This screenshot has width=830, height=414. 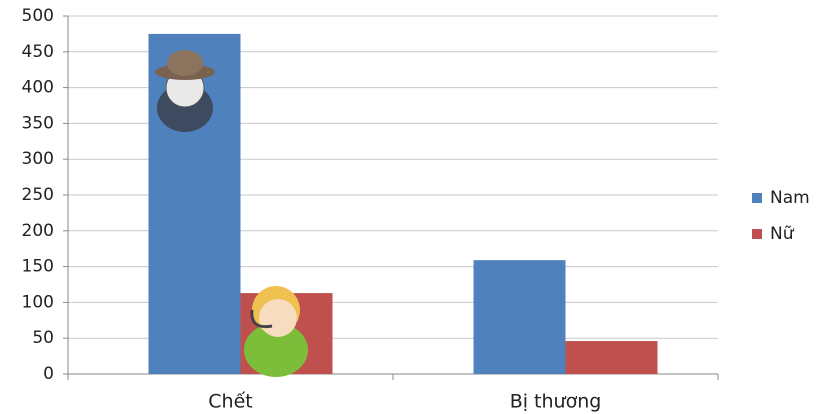 What do you see at coordinates (231, 213) in the screenshot?
I see `decor` at bounding box center [231, 213].